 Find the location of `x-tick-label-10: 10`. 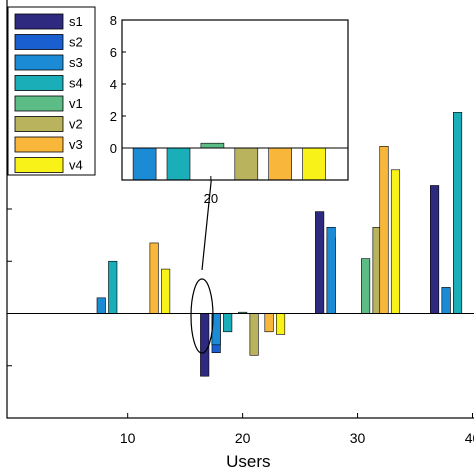

x-tick-label-10: 10 is located at coordinates (128, 438).